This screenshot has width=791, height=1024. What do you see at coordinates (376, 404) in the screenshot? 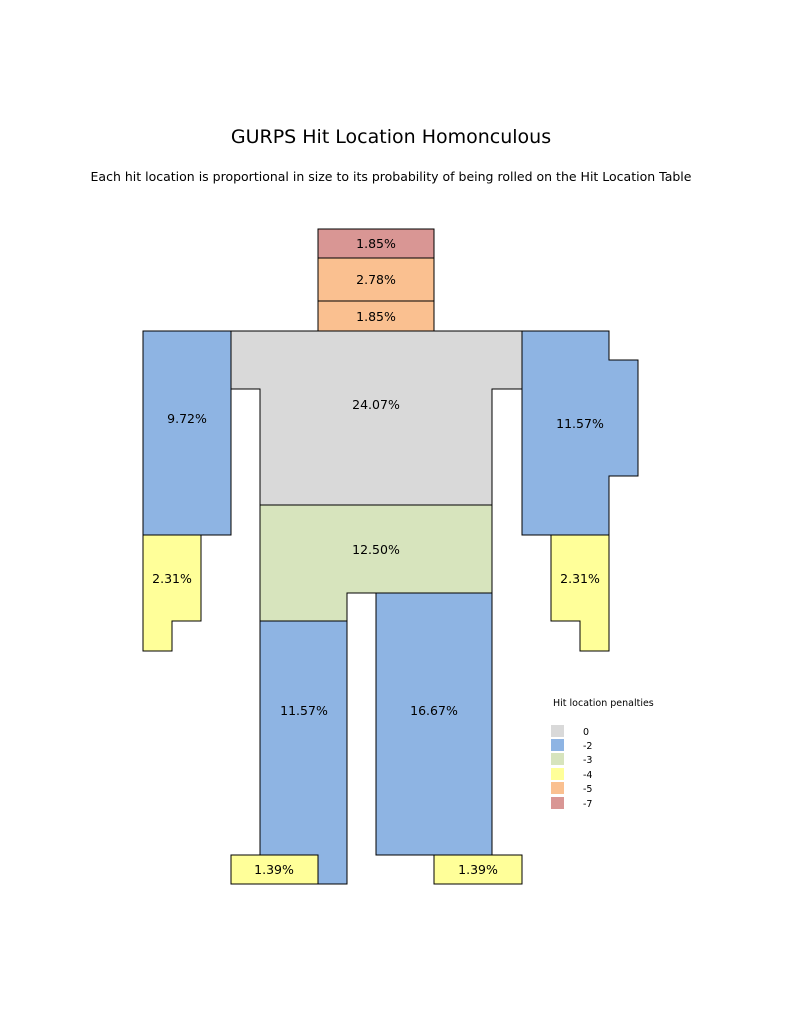
I see `label-torso: 24.07%` at bounding box center [376, 404].